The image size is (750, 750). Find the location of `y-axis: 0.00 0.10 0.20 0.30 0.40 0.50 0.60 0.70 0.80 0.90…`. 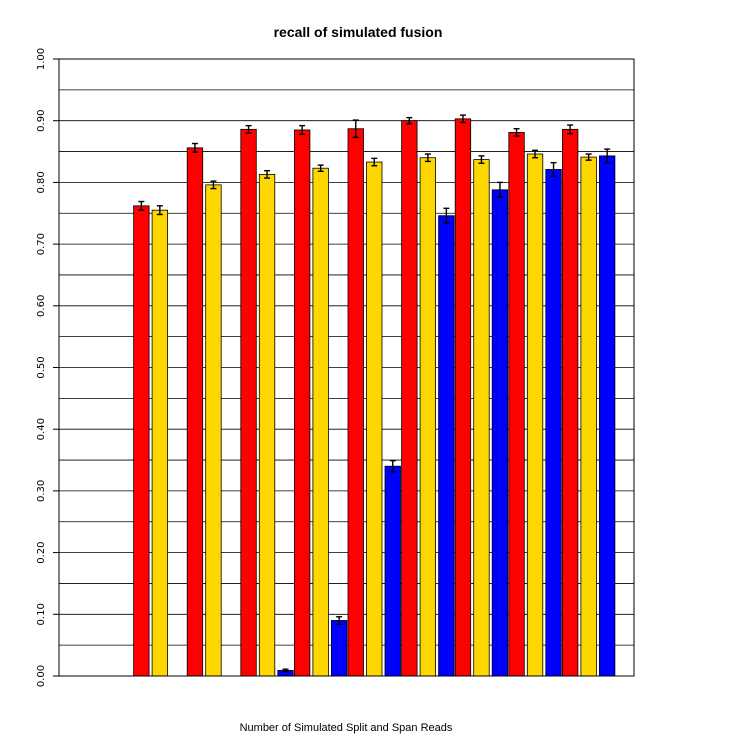

y-axis: 0.00 0.10 0.20 0.30 0.40 0.50 0.60 0.70 0.80 0.90… is located at coordinates (47, 367).